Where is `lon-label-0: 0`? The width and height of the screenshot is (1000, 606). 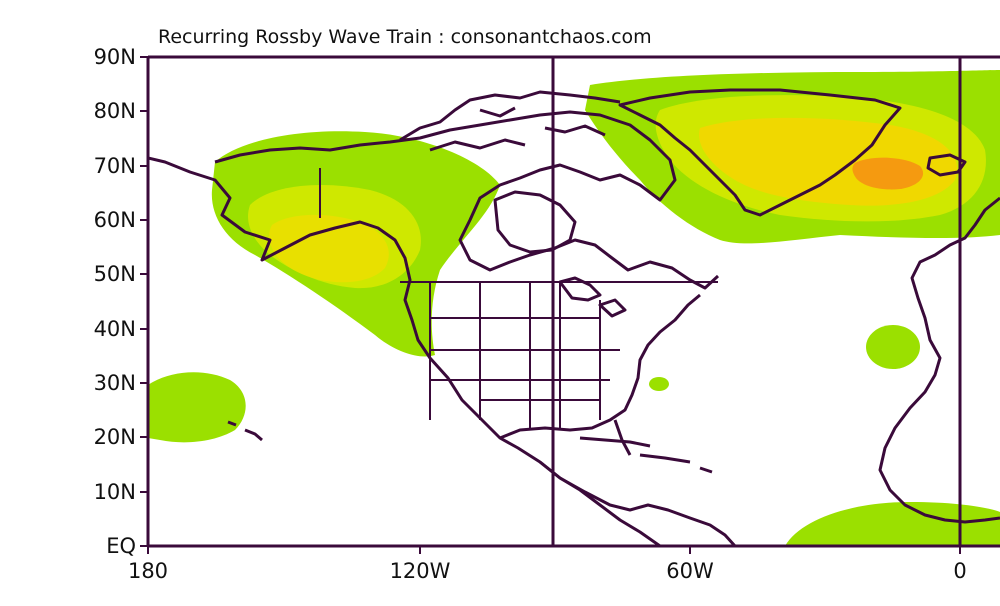 lon-label-0: 0 is located at coordinates (959, 571).